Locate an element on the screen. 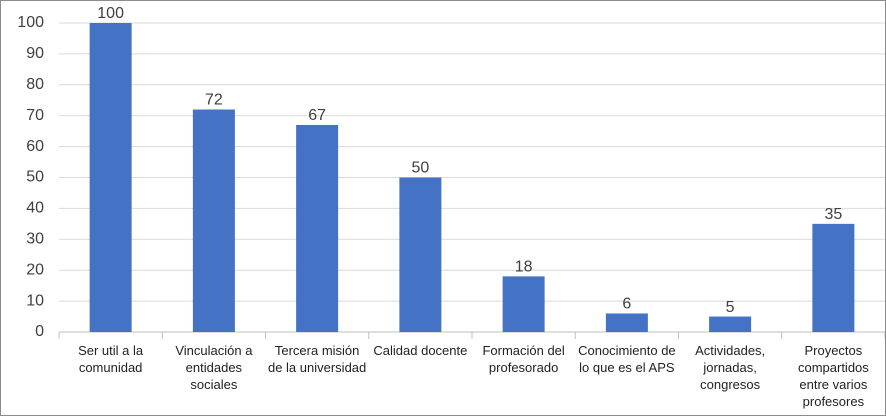  x-tick-label: Formación del profesorado is located at coordinates (523, 359).